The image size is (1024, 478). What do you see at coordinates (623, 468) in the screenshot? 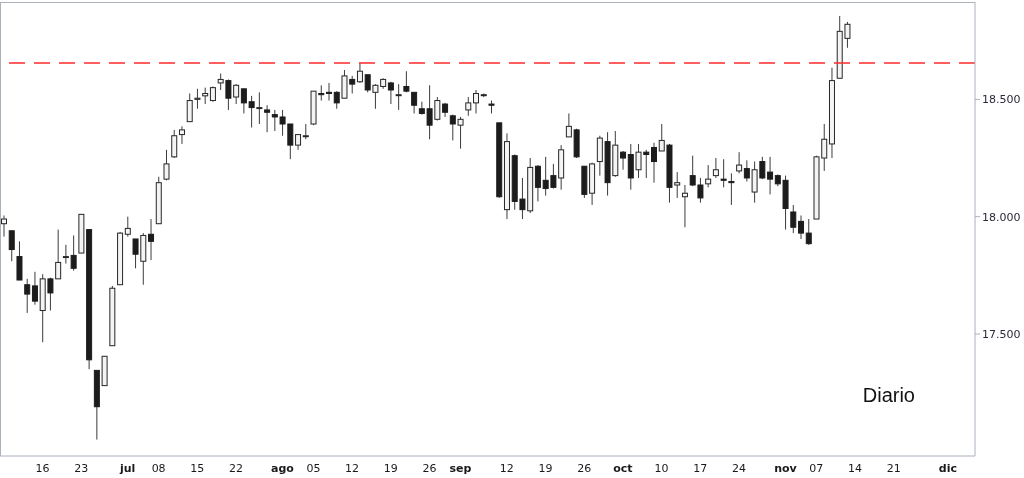
I see `x-tick-label: oct` at bounding box center [623, 468].